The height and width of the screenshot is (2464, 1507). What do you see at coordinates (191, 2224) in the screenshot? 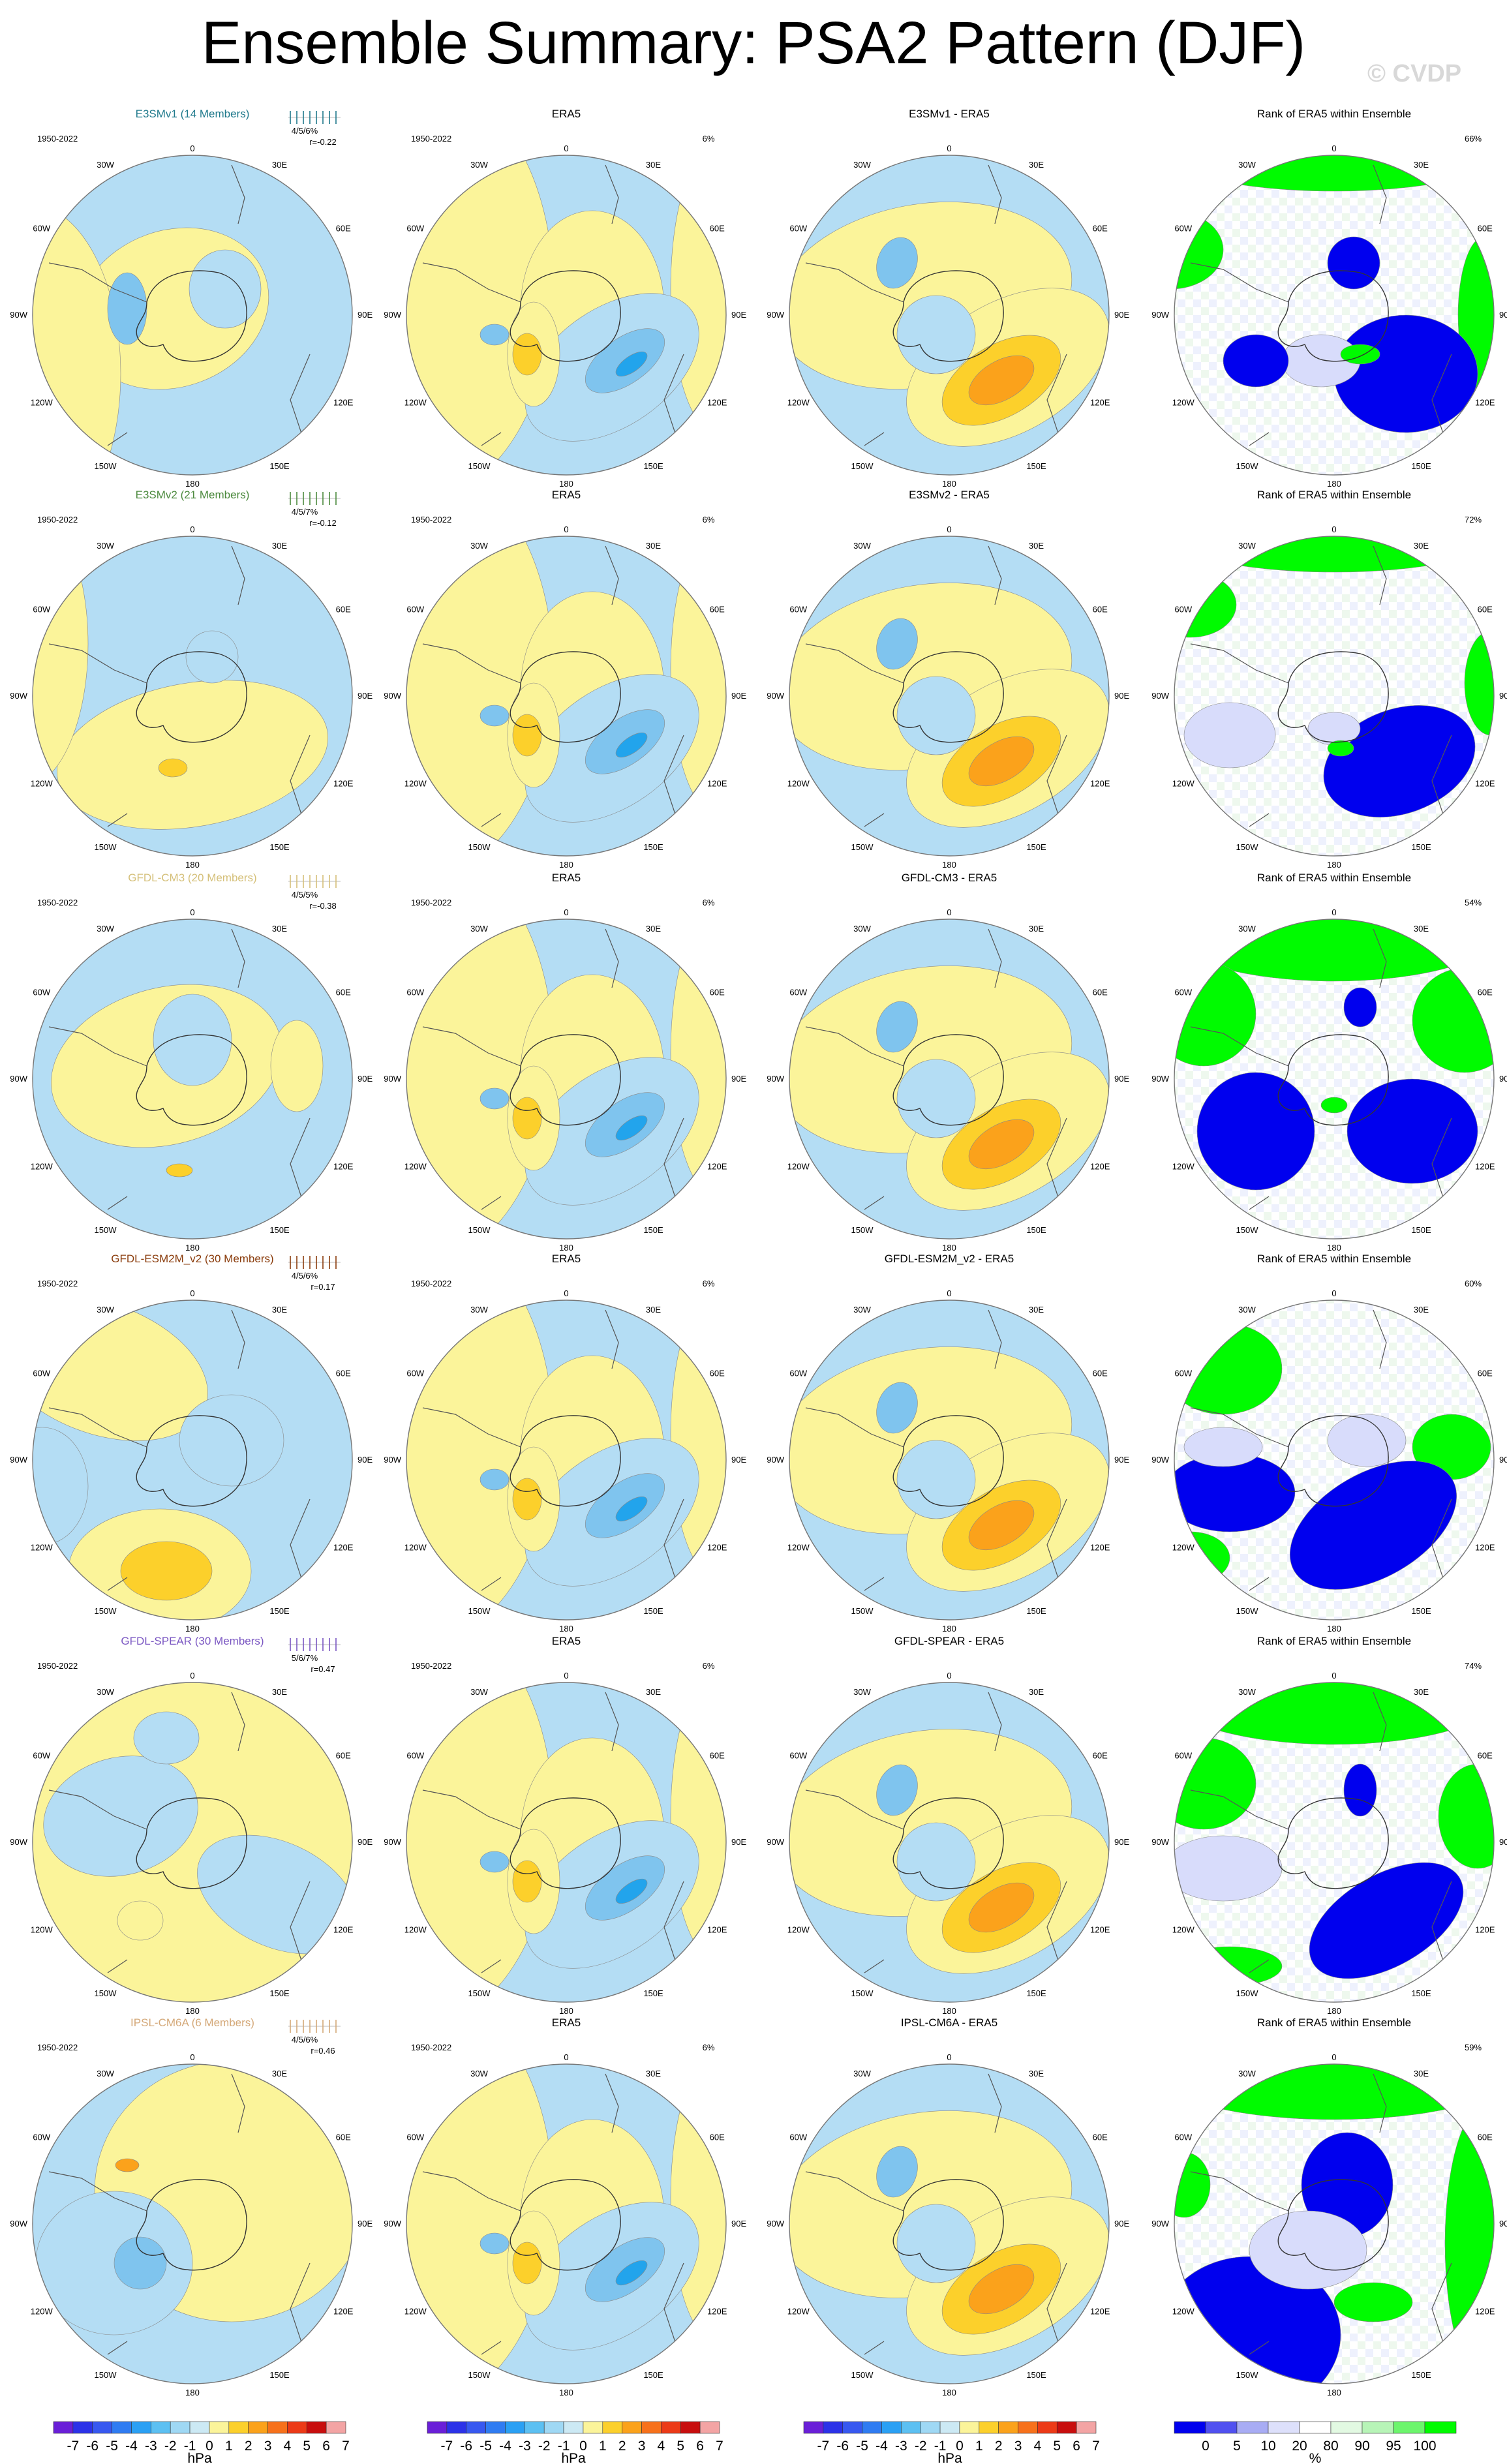
I see `model-pattern-map: 30E 60E 120E 150E 150W 120W 60W 30W 0 180 90E 90W` at bounding box center [191, 2224].